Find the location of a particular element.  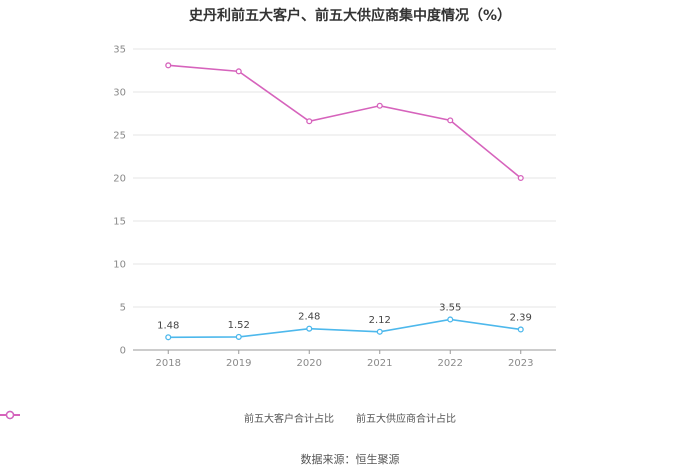

legend-label-customers: 前五大客户合计占比 is located at coordinates (289, 419).